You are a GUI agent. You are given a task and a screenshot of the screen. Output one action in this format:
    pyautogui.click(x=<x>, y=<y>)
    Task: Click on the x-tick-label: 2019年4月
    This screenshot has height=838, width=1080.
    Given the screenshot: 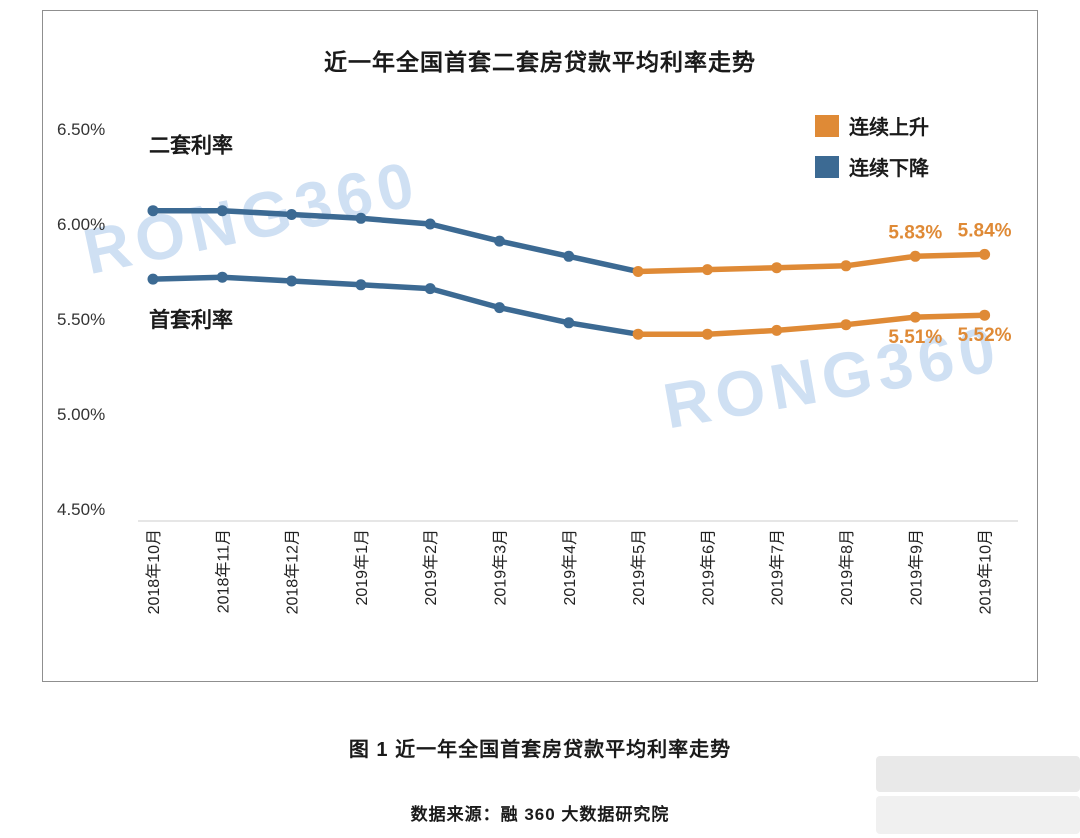 What is the action you would take?
    pyautogui.click(x=570, y=567)
    